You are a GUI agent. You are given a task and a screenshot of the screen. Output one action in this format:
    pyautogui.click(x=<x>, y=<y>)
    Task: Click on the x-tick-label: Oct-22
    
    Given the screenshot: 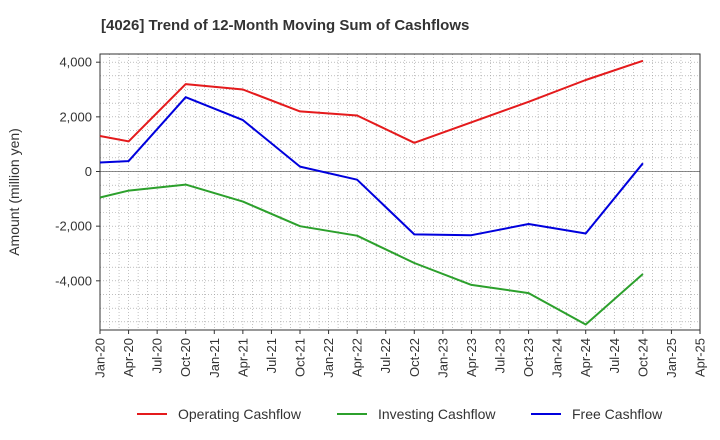 What is the action you would take?
    pyautogui.click(x=414, y=357)
    